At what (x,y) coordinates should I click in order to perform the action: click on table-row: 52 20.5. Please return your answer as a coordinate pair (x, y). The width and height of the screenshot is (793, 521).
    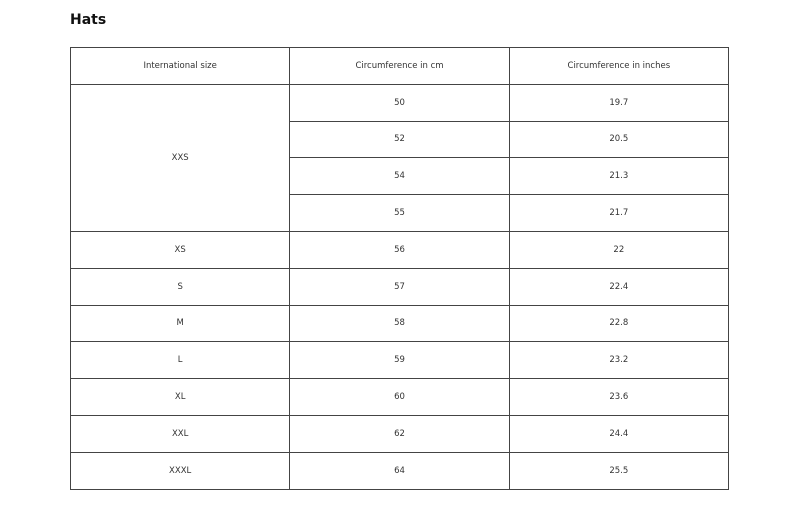
    Looking at the image, I should click on (400, 139).